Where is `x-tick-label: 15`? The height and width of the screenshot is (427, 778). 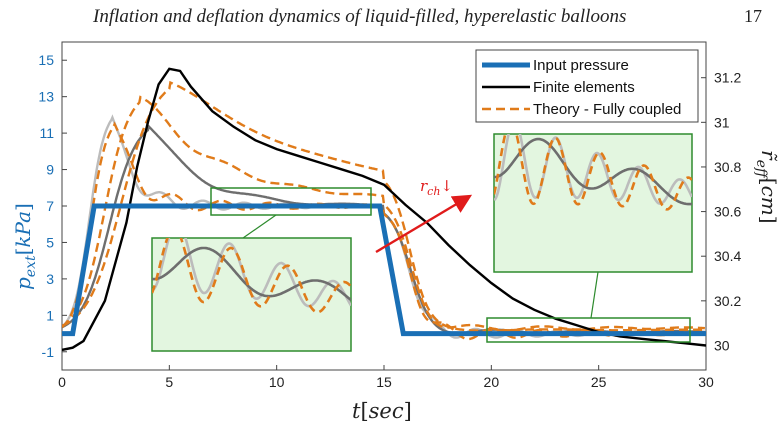 x-tick-label: 15 is located at coordinates (384, 382).